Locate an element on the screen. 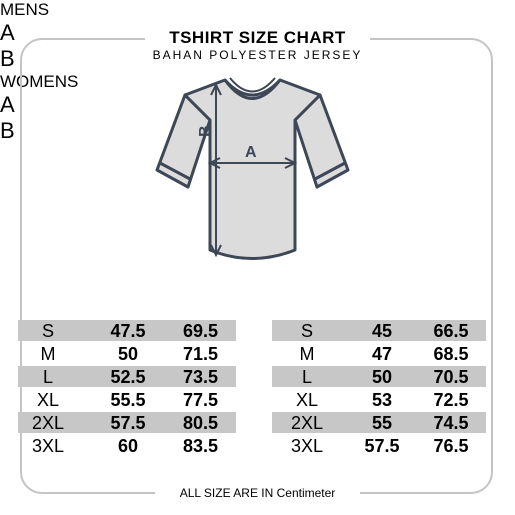 The width and height of the screenshot is (515, 515). mens-header: MENS is located at coordinates (25, 9).